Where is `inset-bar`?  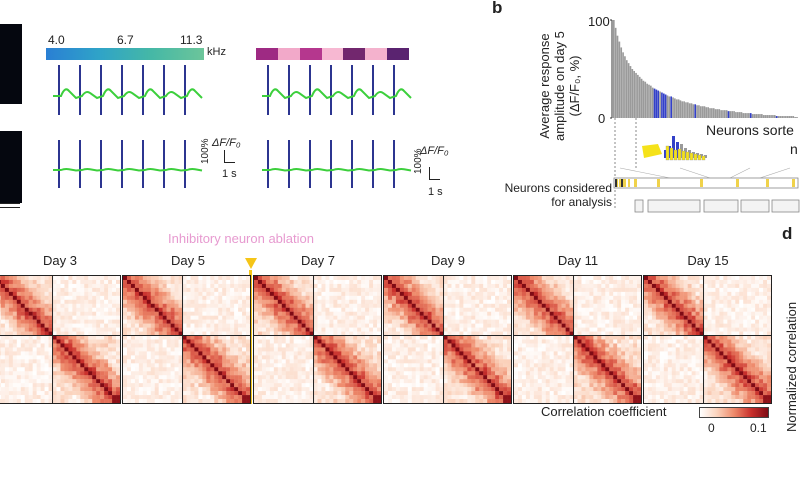
inset-bar is located at coordinates (701, 156).